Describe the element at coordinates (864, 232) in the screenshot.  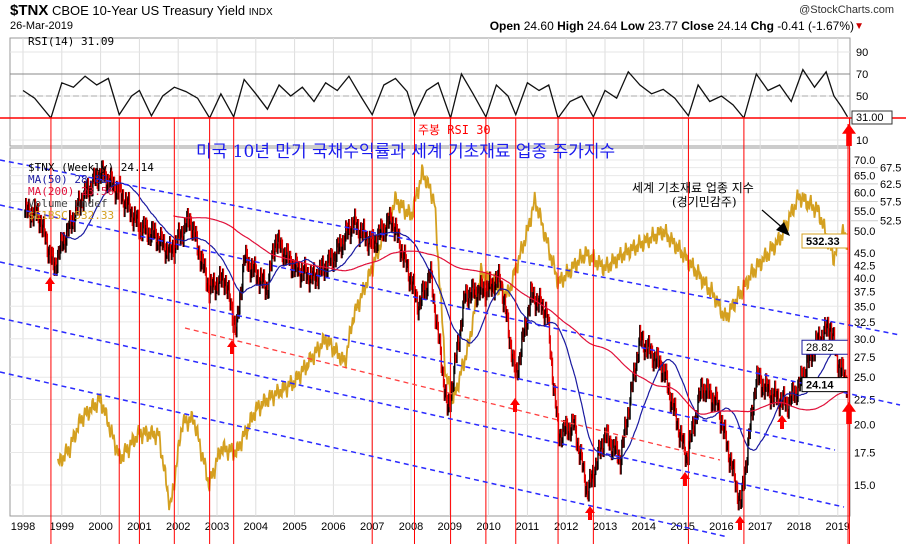
I see `price-tick-label: 50.0` at that location.